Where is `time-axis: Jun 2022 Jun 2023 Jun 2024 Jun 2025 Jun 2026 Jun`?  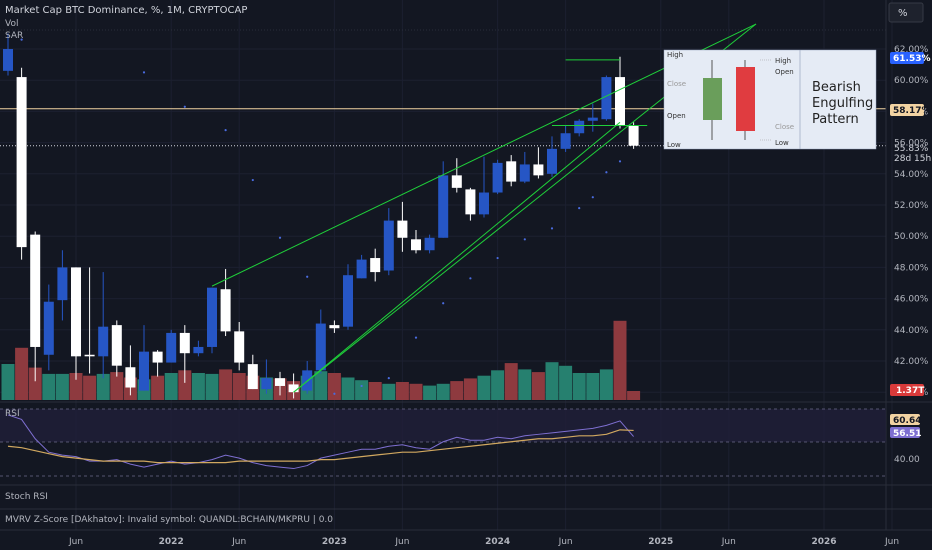 time-axis: Jun 2022 Jun 2023 Jun 2024 Jun 2025 Jun 2026 Jun is located at coordinates (483, 542).